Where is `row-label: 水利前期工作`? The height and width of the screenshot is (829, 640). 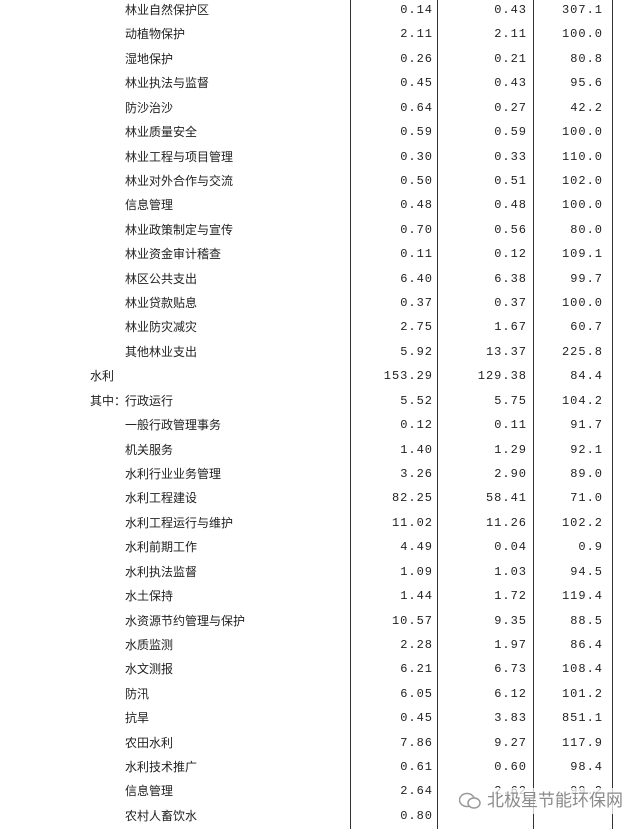 row-label: 水利前期工作 is located at coordinates (161, 547).